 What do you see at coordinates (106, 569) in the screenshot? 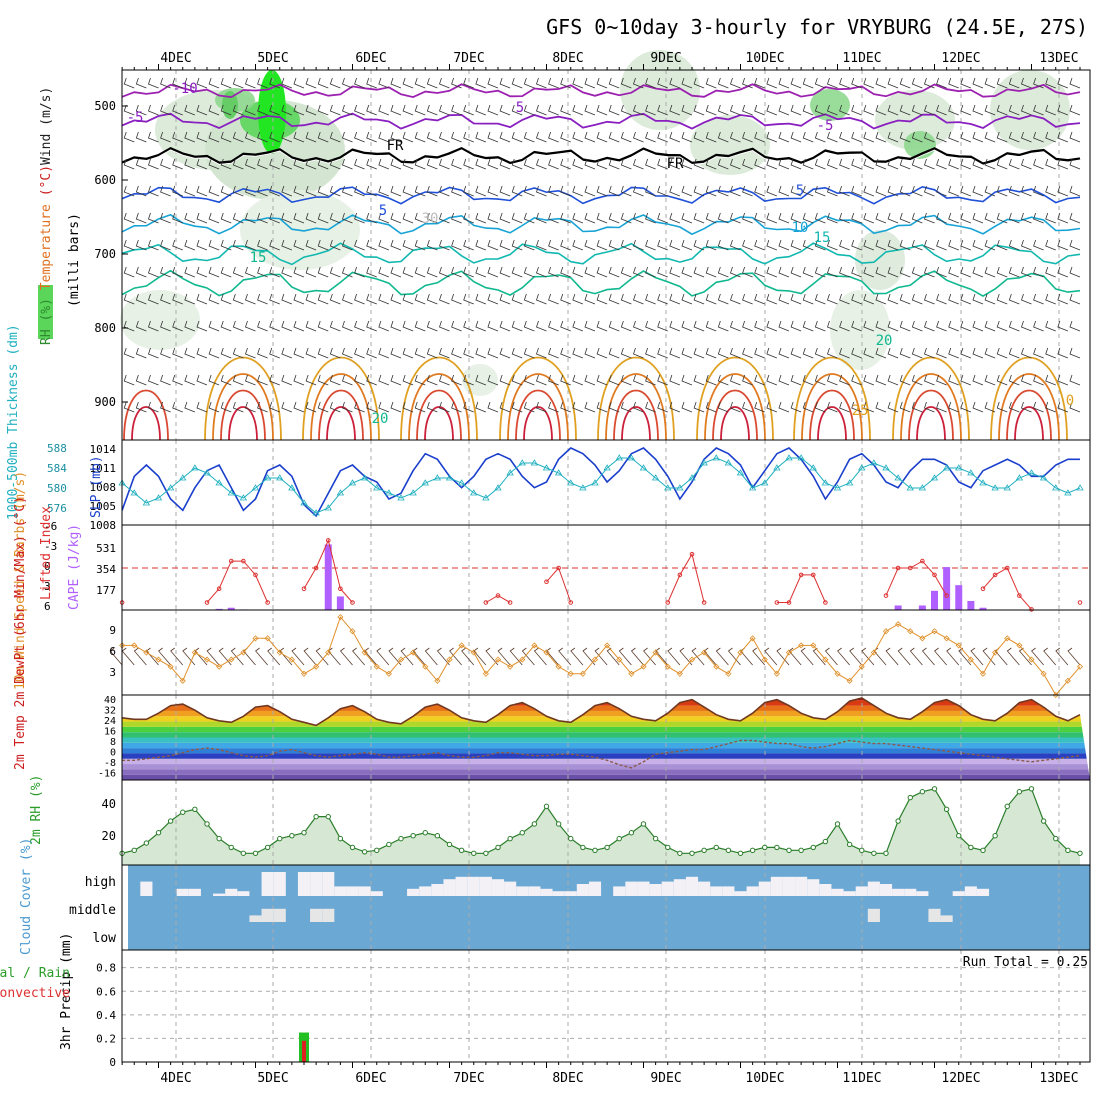
I see `cape-tick-label: 354` at bounding box center [106, 569].